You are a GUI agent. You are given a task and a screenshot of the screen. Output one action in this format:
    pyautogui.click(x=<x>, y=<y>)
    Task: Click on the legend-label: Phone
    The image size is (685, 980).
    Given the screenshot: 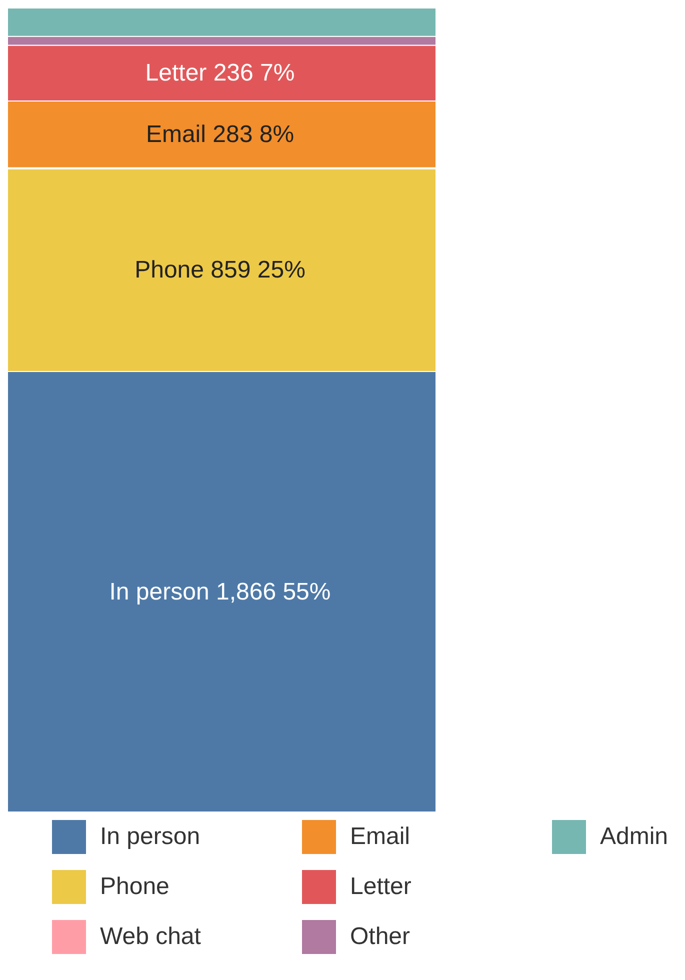 What is the action you would take?
    pyautogui.click(x=135, y=887)
    